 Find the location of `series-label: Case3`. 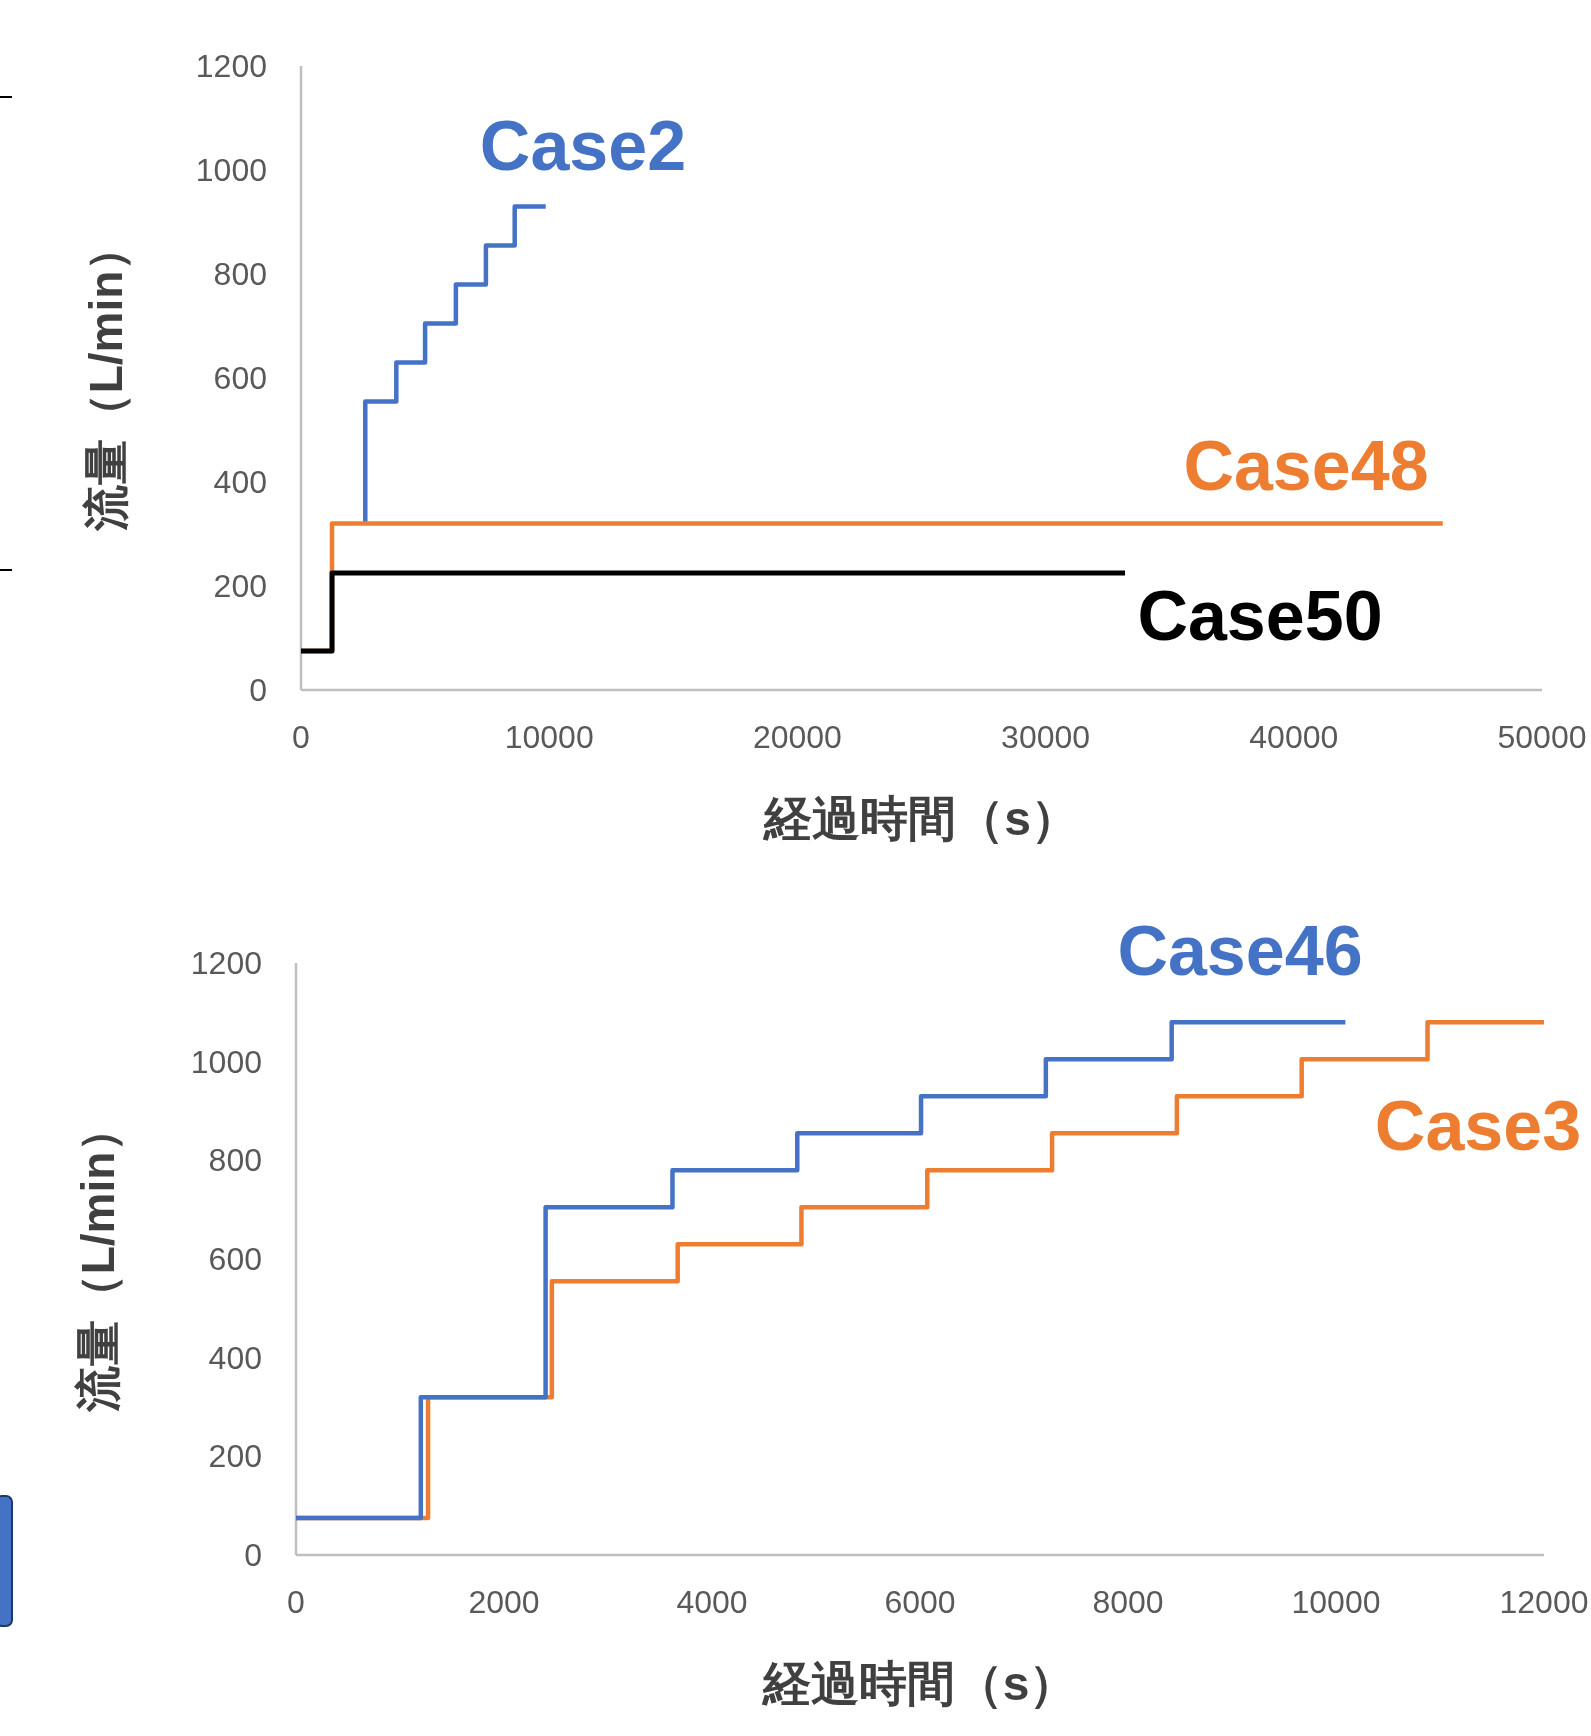

series-label: Case3 is located at coordinates (1478, 1126).